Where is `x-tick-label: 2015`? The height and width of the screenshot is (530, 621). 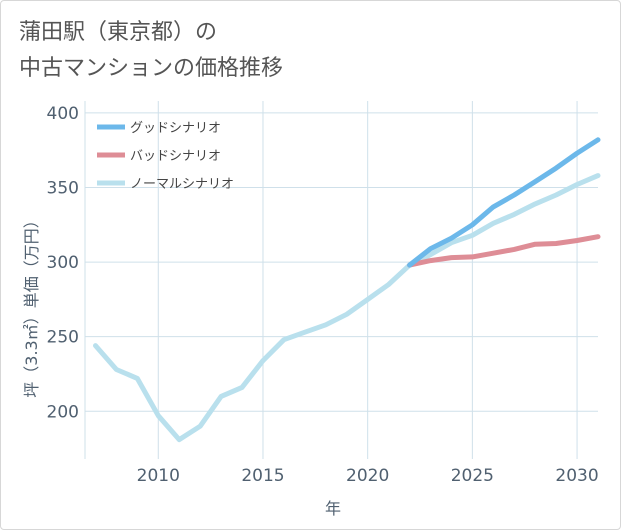 x-tick-label: 2015 is located at coordinates (262, 476).